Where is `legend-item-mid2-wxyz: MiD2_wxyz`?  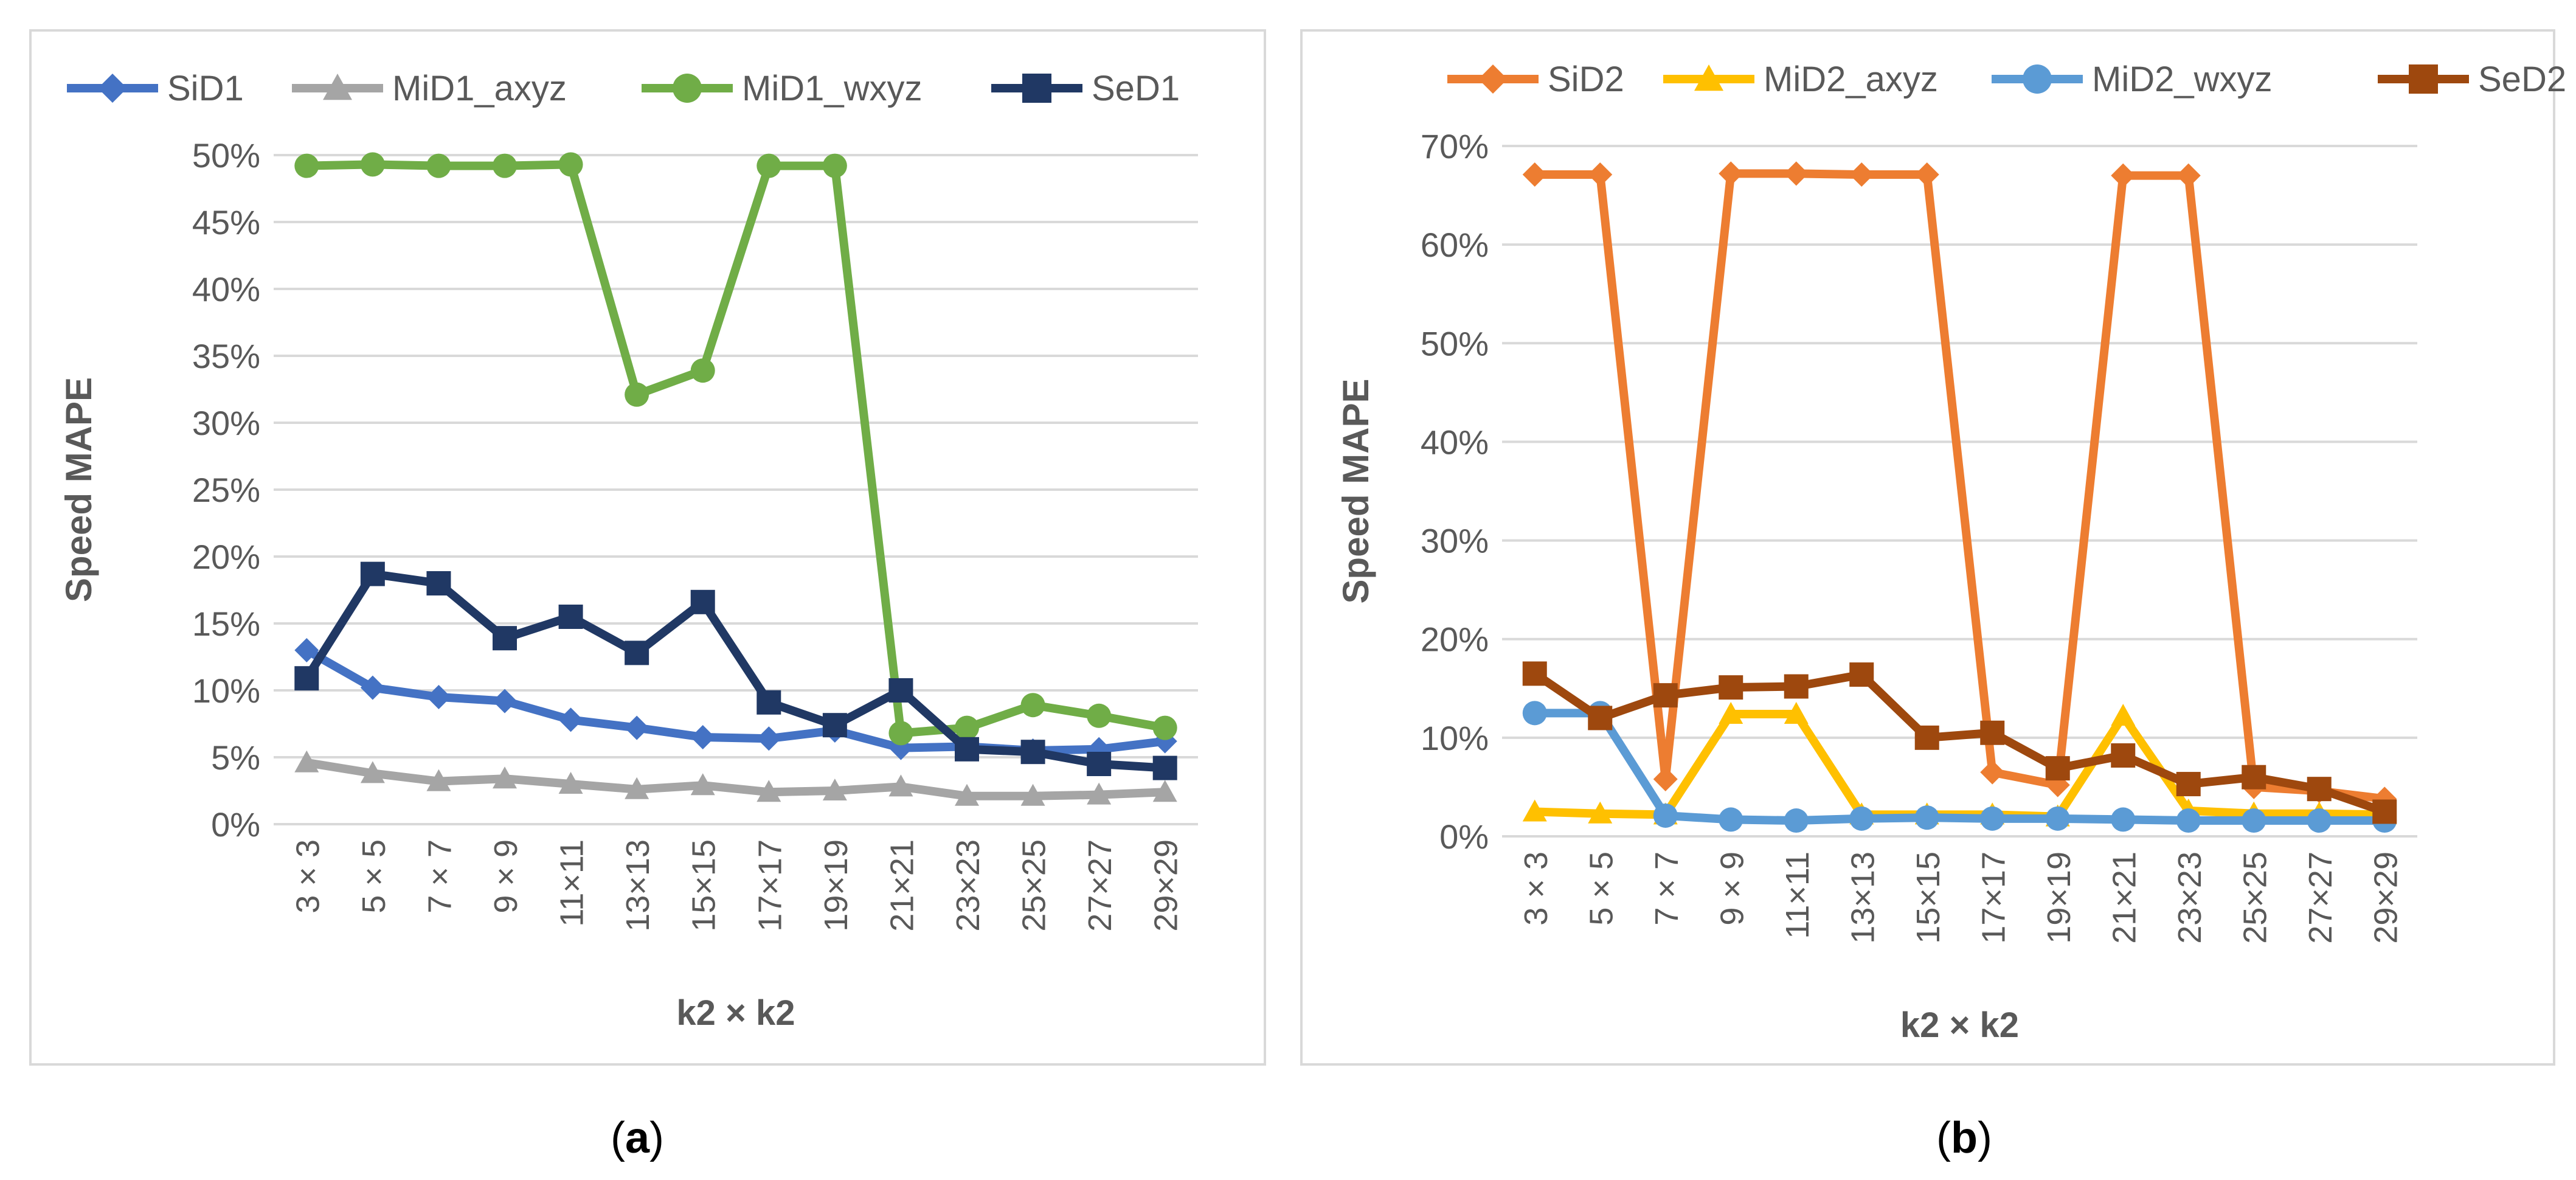 legend-item-mid2-wxyz: MiD2_wxyz is located at coordinates (2132, 79).